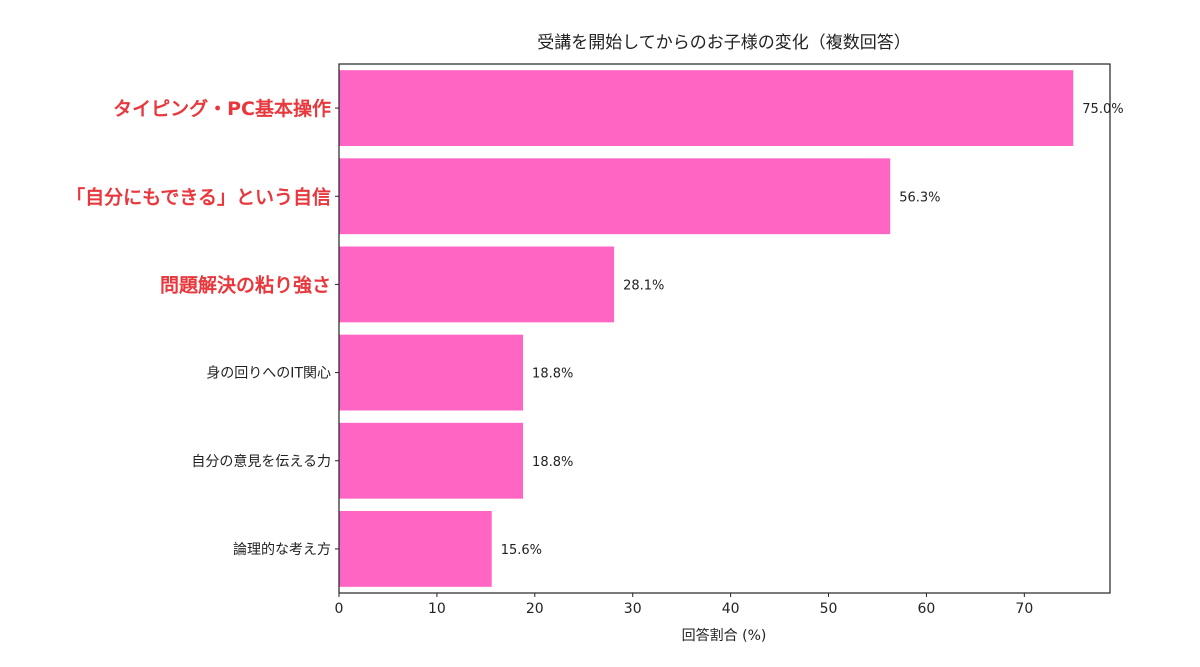 The image size is (1200, 667). Describe the element at coordinates (282, 550) in the screenshot. I see `y-tick-label: 論理的な考え方` at that location.